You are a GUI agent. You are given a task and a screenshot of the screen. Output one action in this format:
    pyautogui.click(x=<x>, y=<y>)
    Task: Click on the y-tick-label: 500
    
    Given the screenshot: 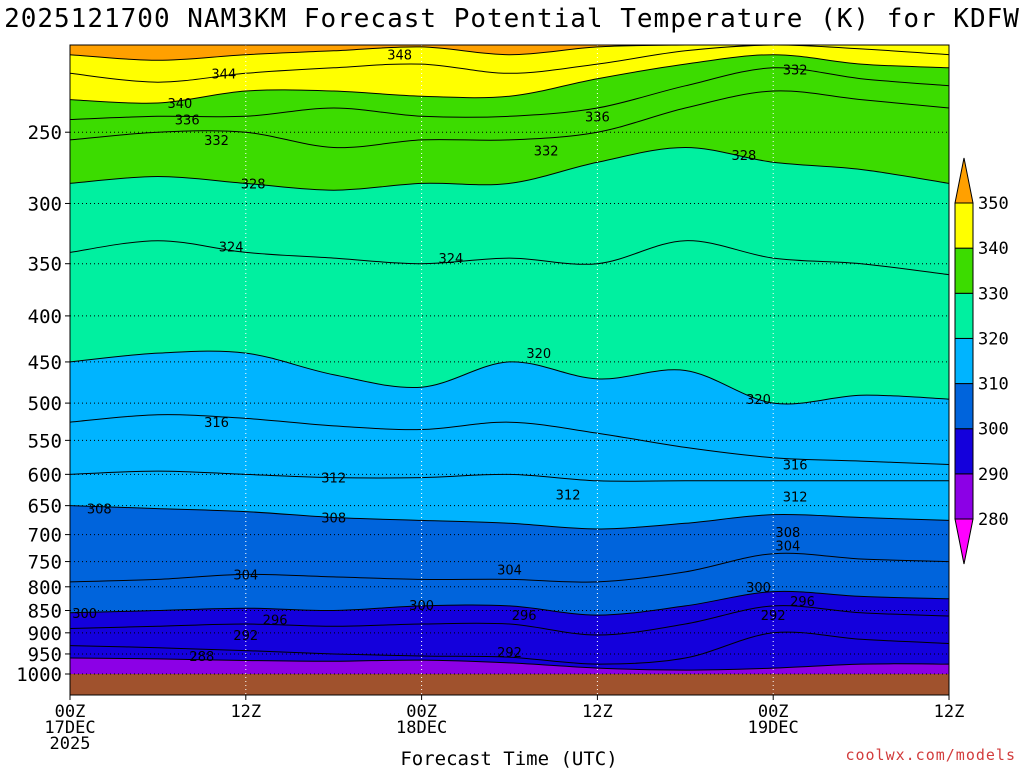 What is the action you would take?
    pyautogui.click(x=45, y=404)
    